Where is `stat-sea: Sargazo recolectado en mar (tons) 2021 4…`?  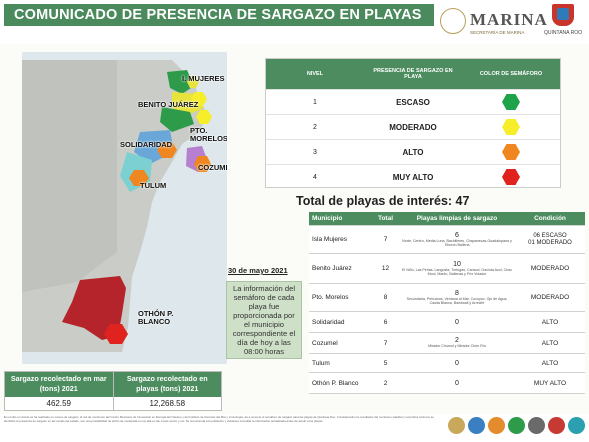 stat-sea: Sargazo recolectado en mar (tons) 2021 4… is located at coordinates (59, 391).